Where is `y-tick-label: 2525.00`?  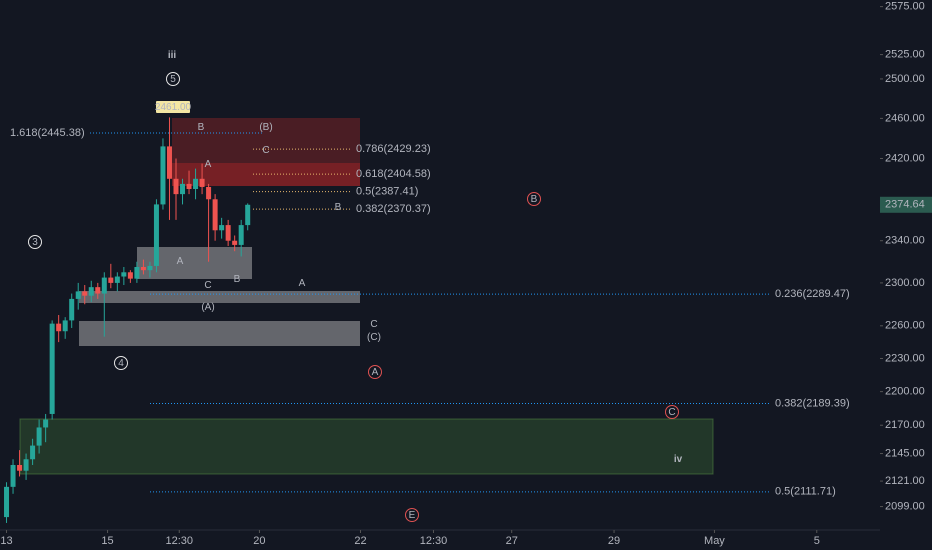
y-tick-label: 2525.00 is located at coordinates (905, 55).